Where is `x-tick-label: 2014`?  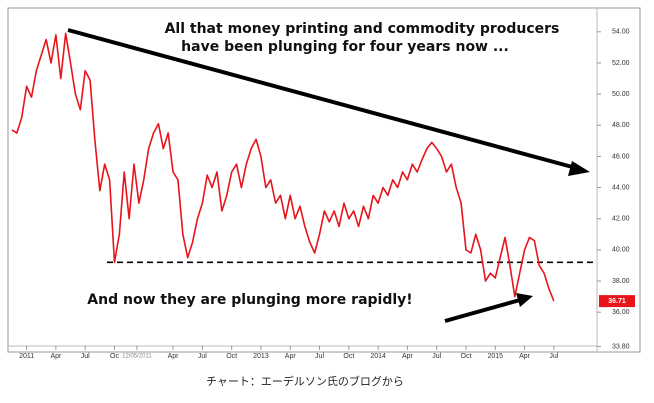 x-tick-label: 2014 is located at coordinates (378, 356).